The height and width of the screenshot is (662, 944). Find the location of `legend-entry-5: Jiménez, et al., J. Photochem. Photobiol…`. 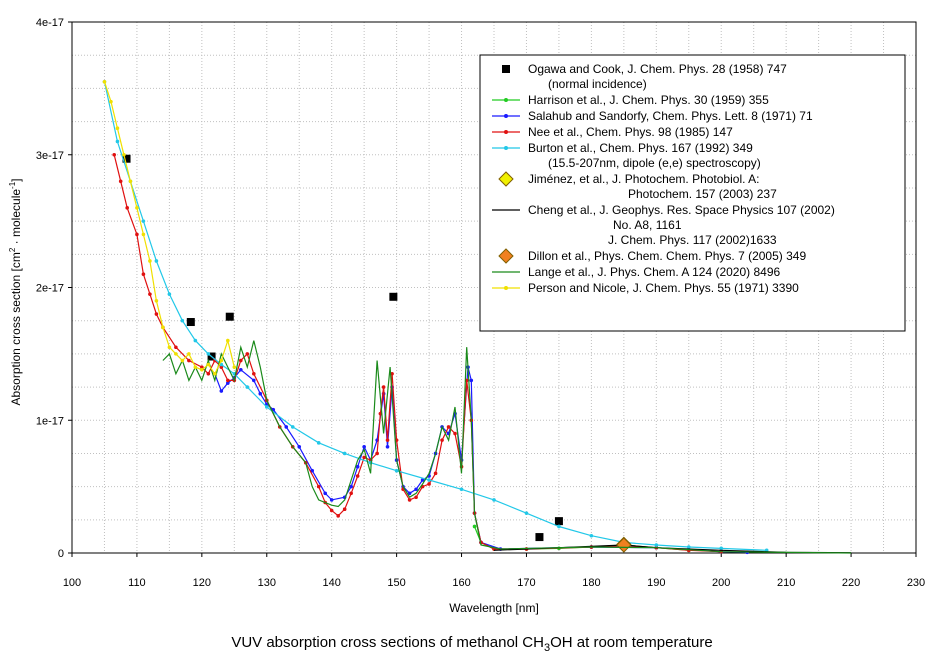

legend-entry-5: Jiménez, et al., J. Photochem. Photobiol… is located at coordinates (637, 186).